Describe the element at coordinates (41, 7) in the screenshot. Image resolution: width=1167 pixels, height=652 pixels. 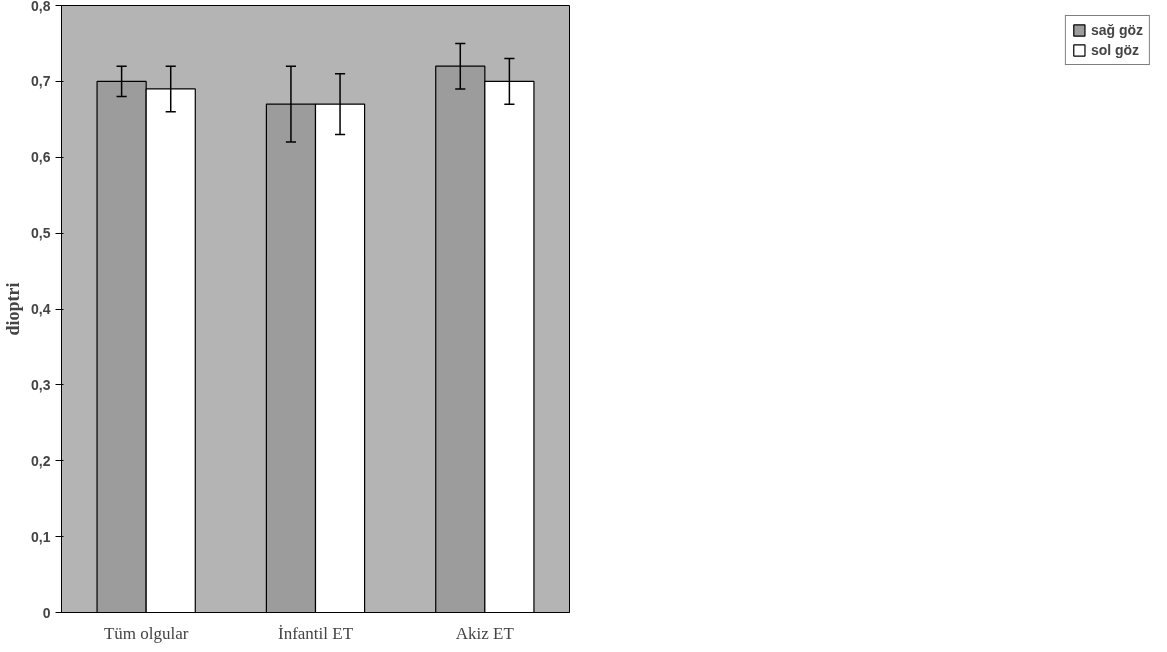
I see `y-tick-label: 0,8` at that location.